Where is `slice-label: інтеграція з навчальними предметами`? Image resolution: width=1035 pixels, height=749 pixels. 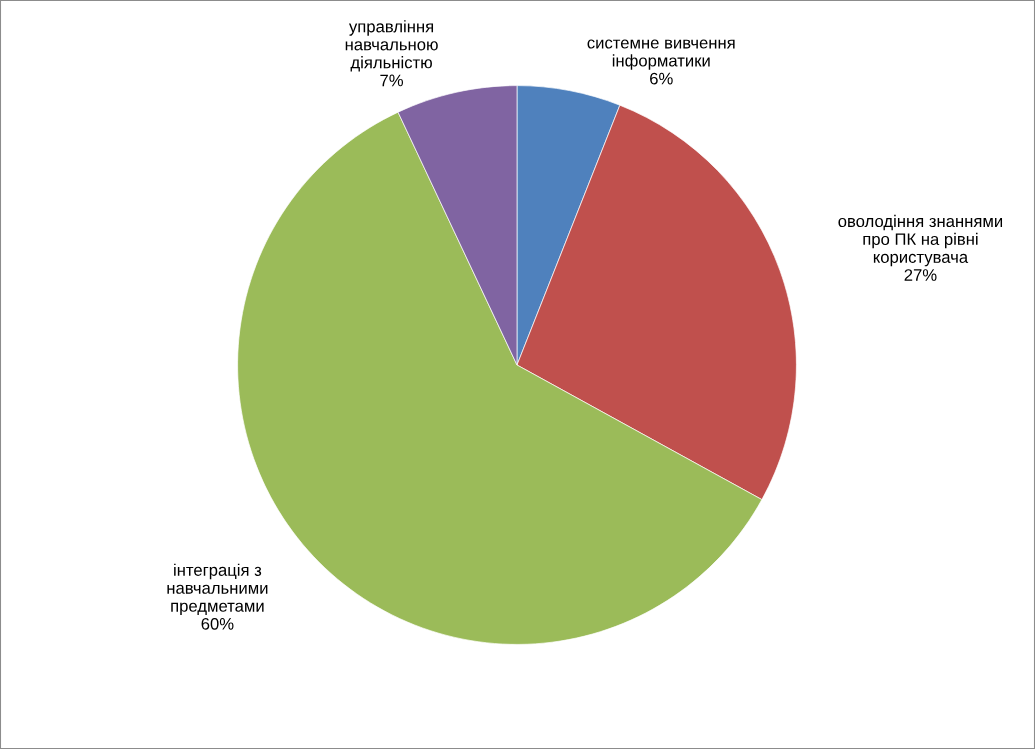
slice-label: інтеграція з навчальними предметами is located at coordinates (217, 589).